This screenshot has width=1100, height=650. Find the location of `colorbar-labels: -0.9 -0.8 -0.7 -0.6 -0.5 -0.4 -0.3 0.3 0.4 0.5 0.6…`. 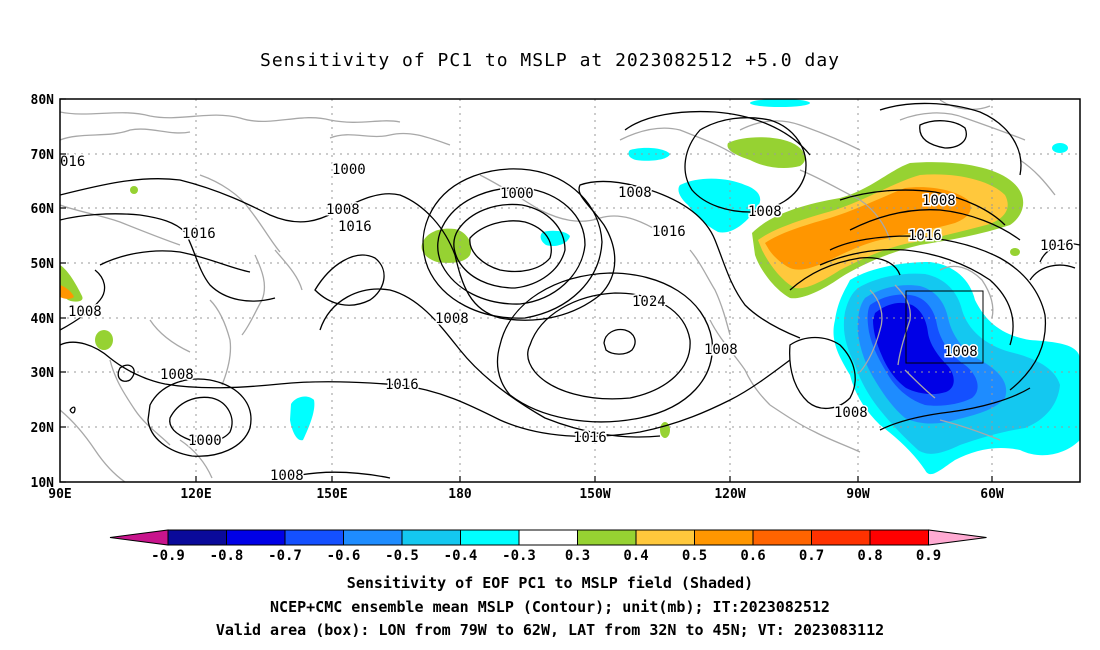

colorbar-labels: -0.9 -0.8 -0.7 -0.6 -0.5 -0.4 -0.3 0.3 0.4 0.5 0.6… is located at coordinates (546, 556).